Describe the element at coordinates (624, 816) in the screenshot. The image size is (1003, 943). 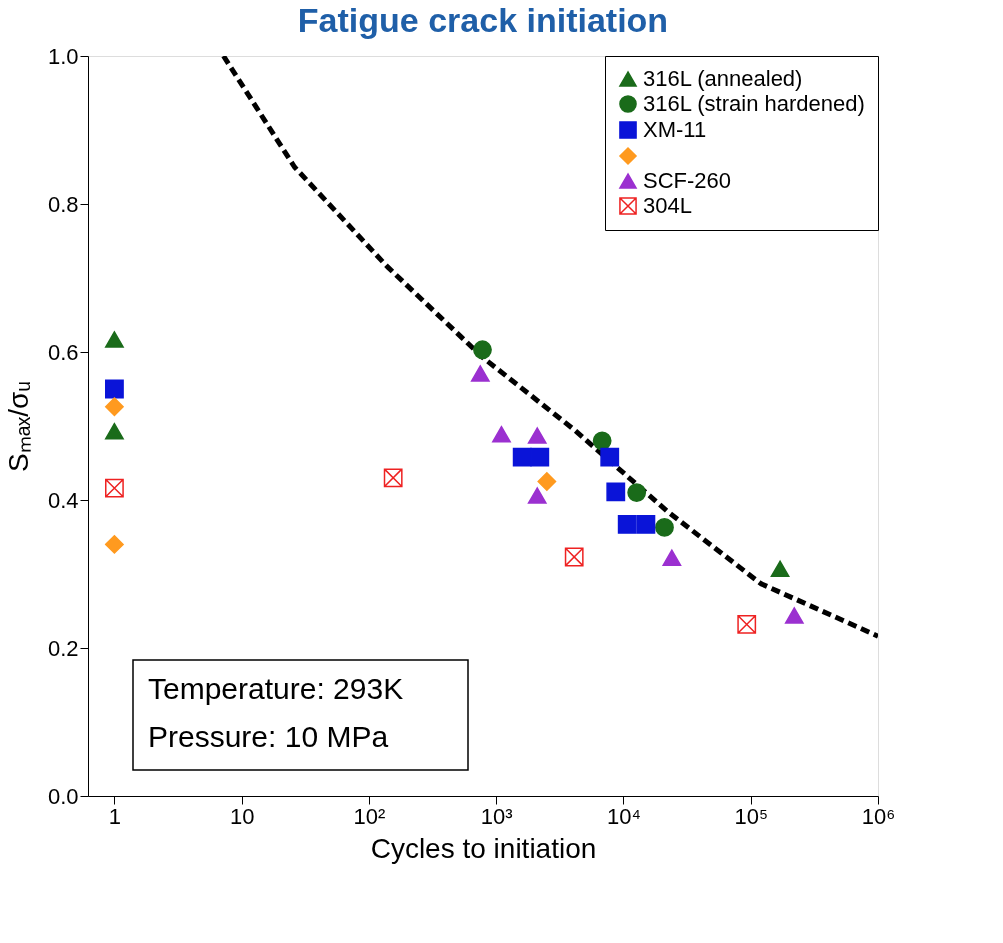
I see `x-tick-label: 10⁴` at that location.